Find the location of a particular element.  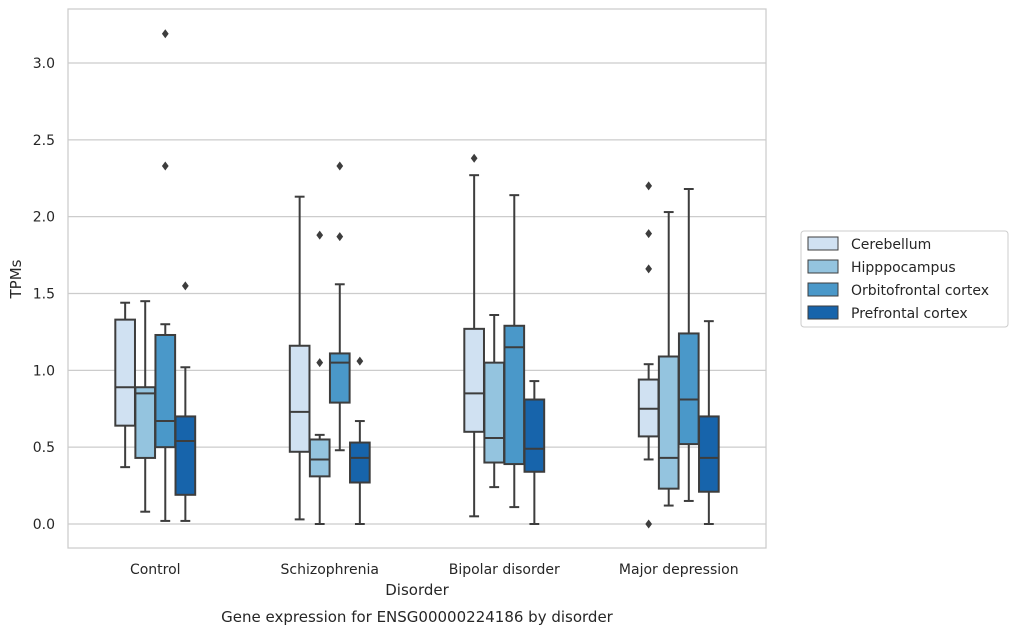

box-hipppocampus-control is located at coordinates (145, 406).